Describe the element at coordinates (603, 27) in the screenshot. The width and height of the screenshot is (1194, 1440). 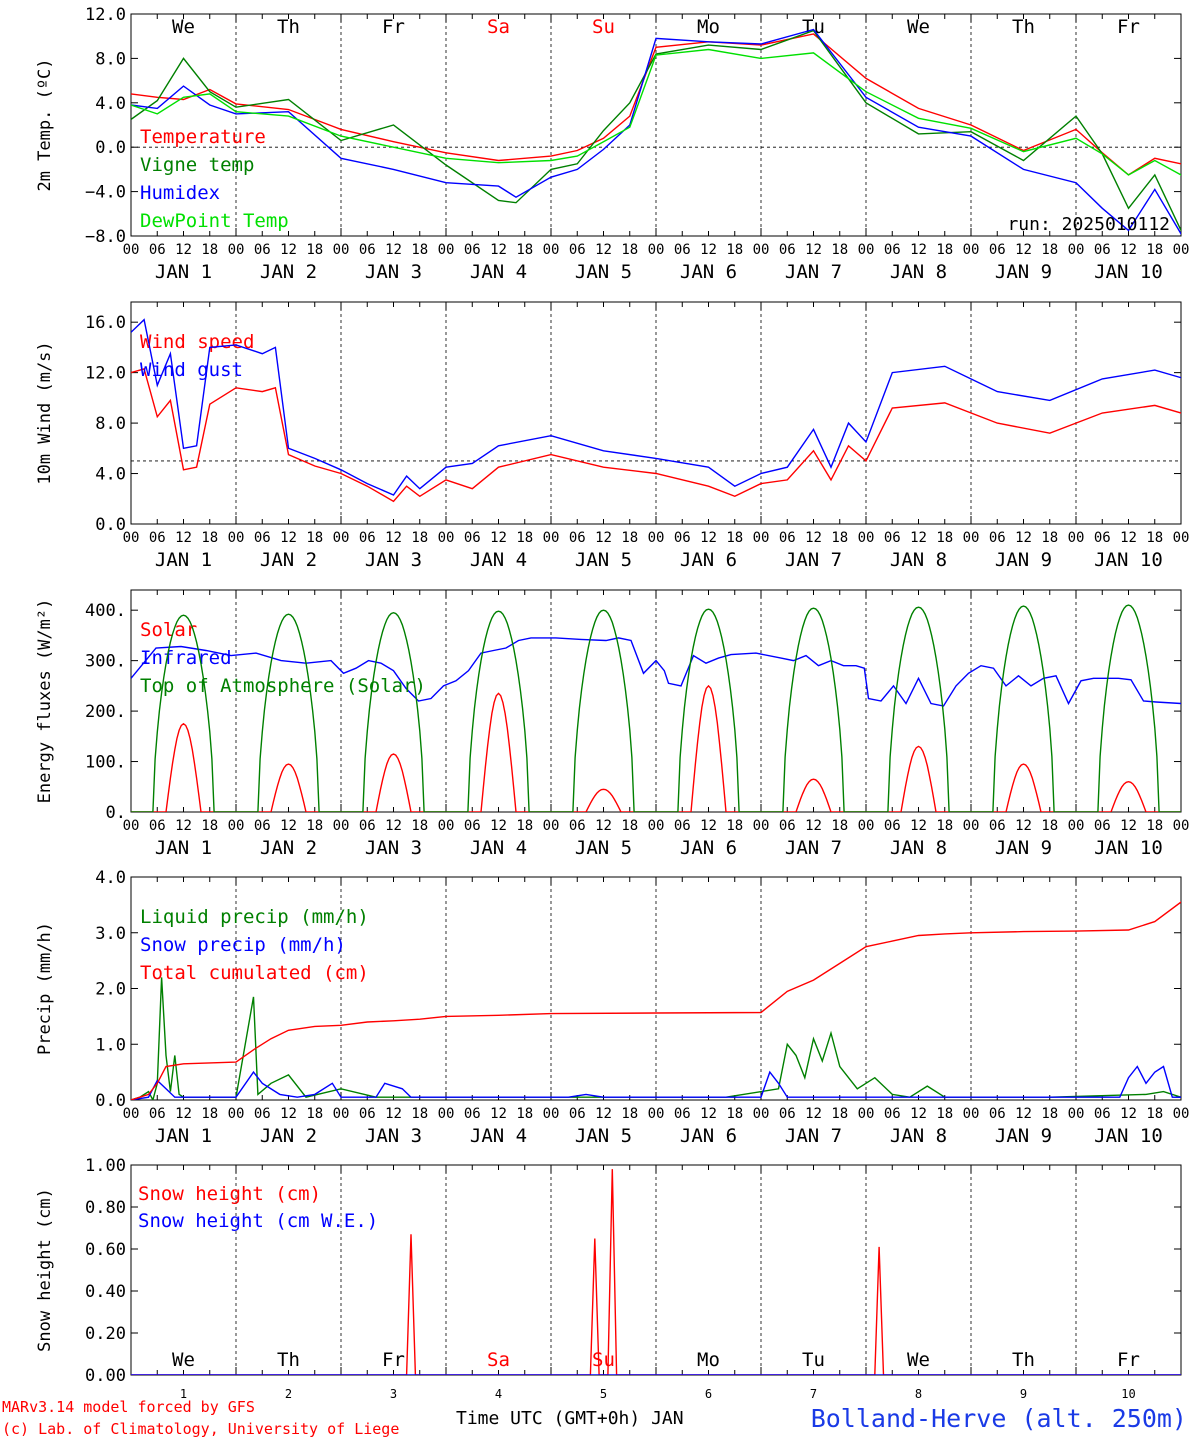
I see `weekday-label: Su` at that location.